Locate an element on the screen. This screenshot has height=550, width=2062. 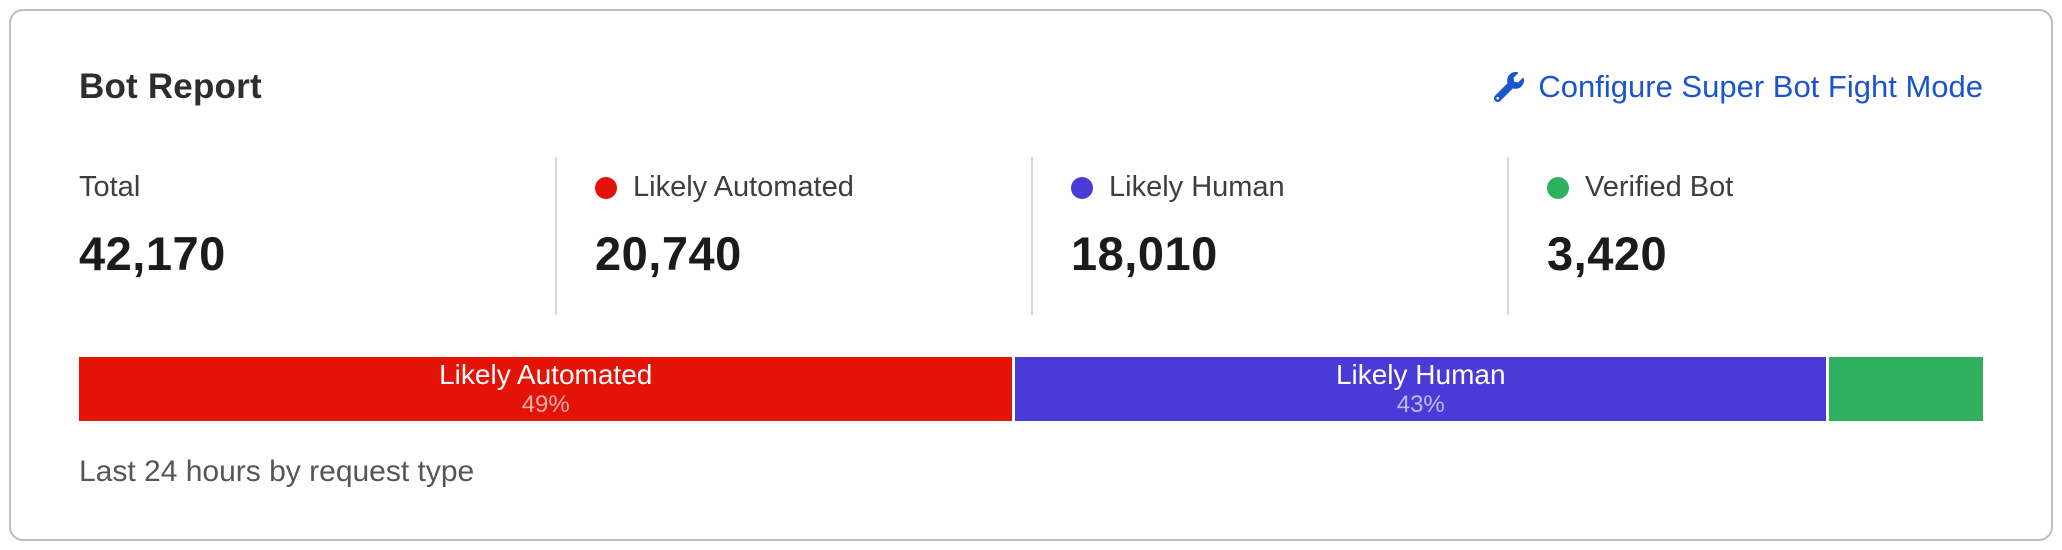
stat-verified-bot-value: 3,420 is located at coordinates (1607, 253).